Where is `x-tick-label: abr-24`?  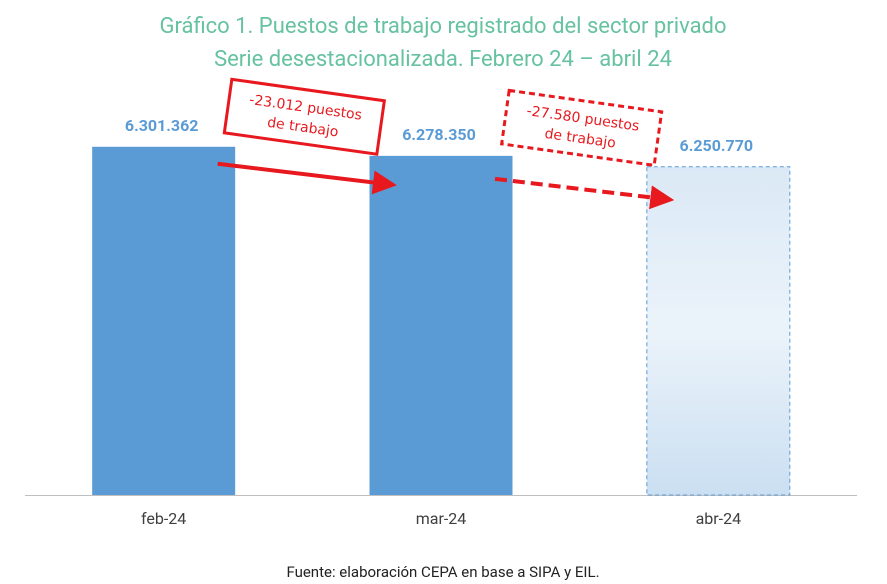 x-tick-label: abr-24 is located at coordinates (719, 518).